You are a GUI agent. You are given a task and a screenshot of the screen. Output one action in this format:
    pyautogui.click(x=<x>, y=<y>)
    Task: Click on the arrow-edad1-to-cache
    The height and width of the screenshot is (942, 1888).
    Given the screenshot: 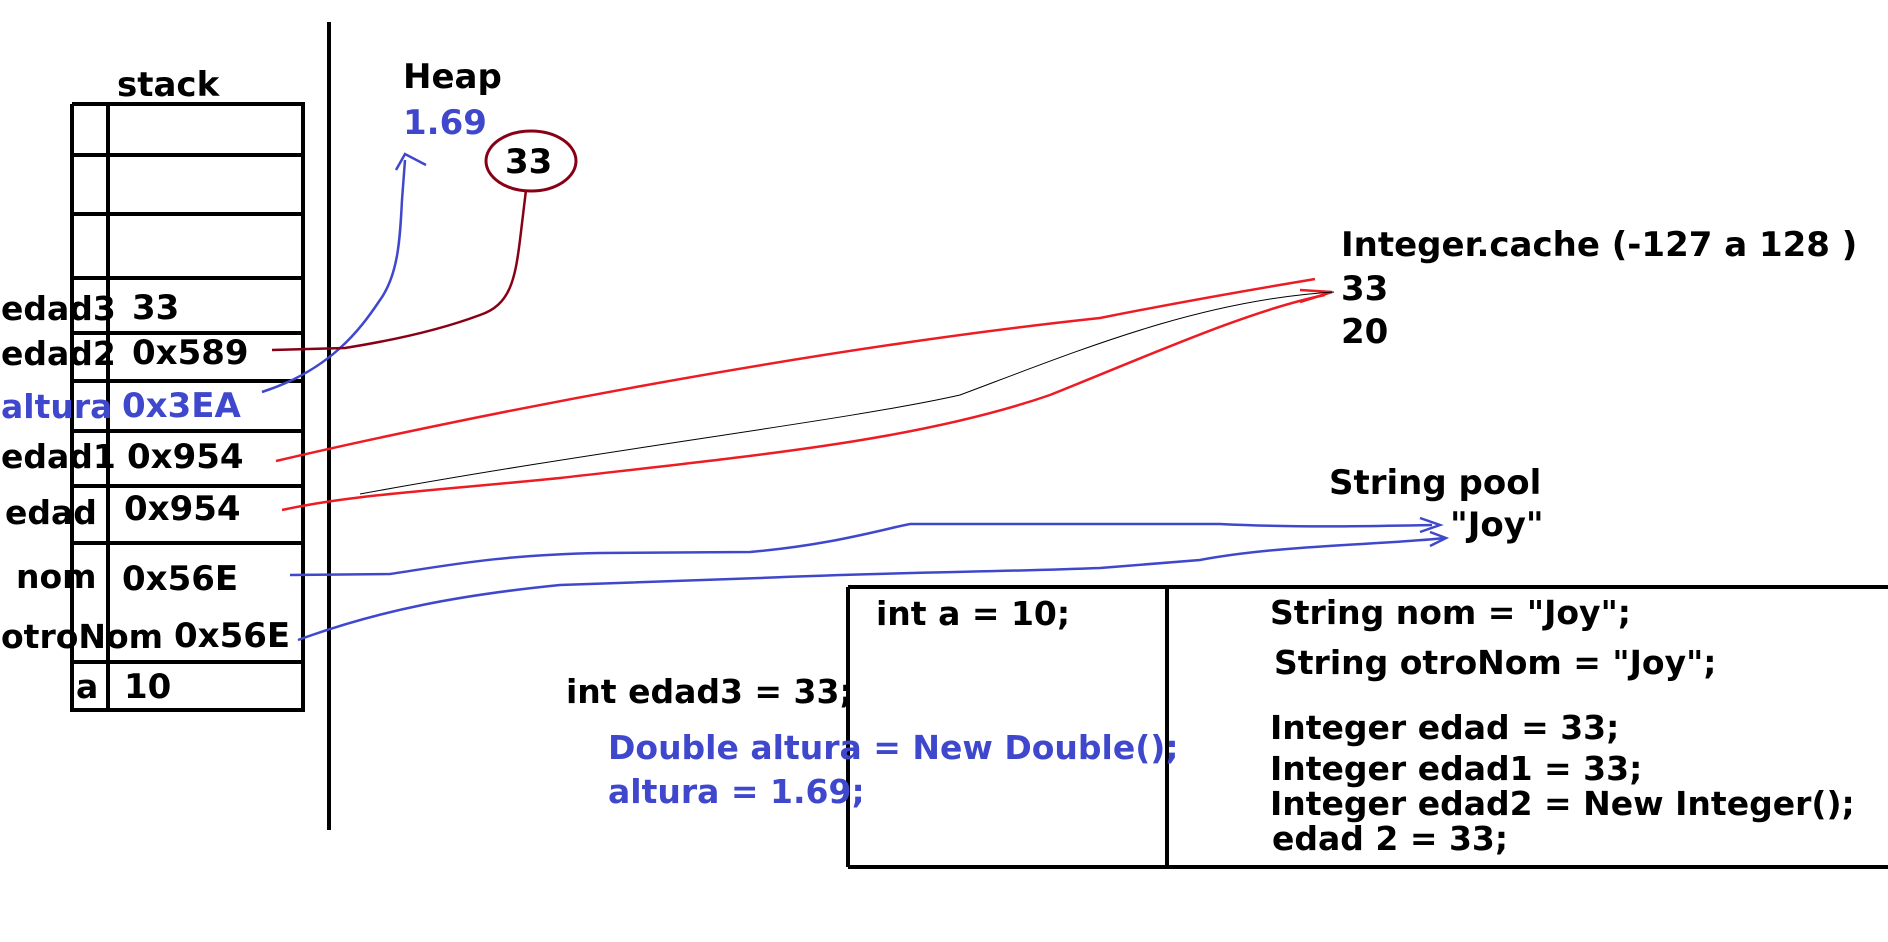 What is the action you would take?
    pyautogui.click(x=795, y=370)
    